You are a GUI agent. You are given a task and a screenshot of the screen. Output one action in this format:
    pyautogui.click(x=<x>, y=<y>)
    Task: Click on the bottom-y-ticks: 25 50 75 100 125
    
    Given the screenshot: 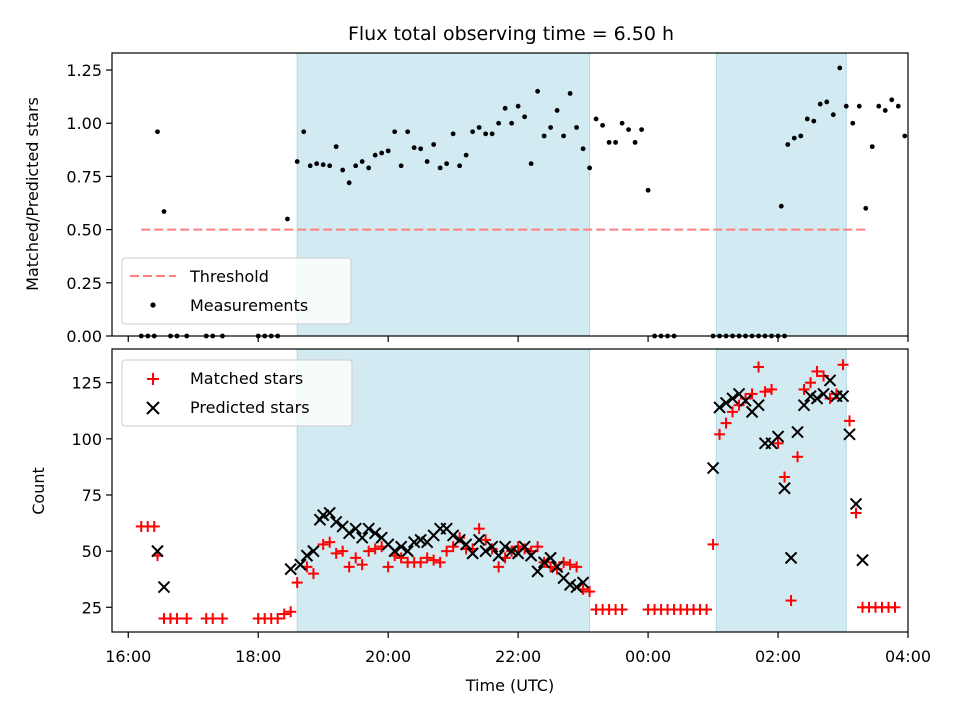 What is the action you would take?
    pyautogui.click(x=91, y=495)
    